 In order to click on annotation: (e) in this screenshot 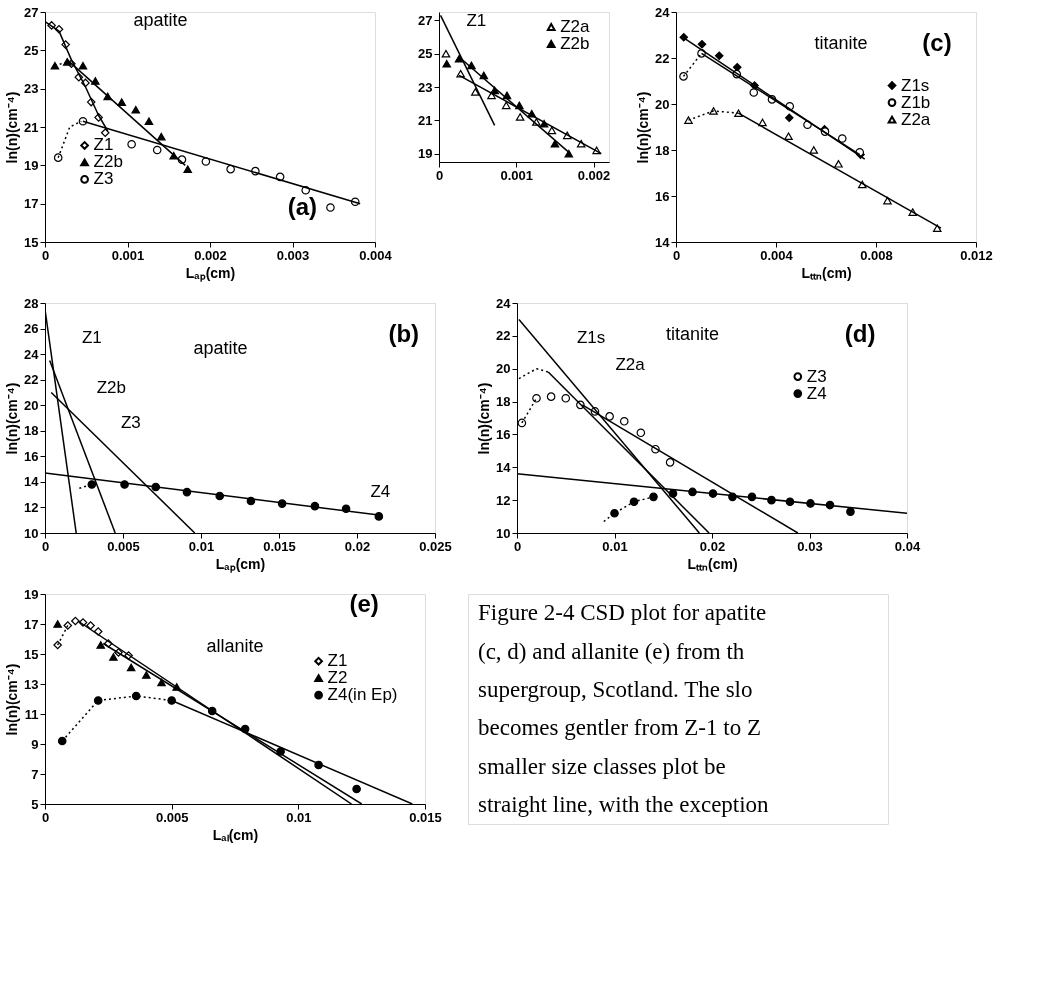, I will do `click(364, 603)`.